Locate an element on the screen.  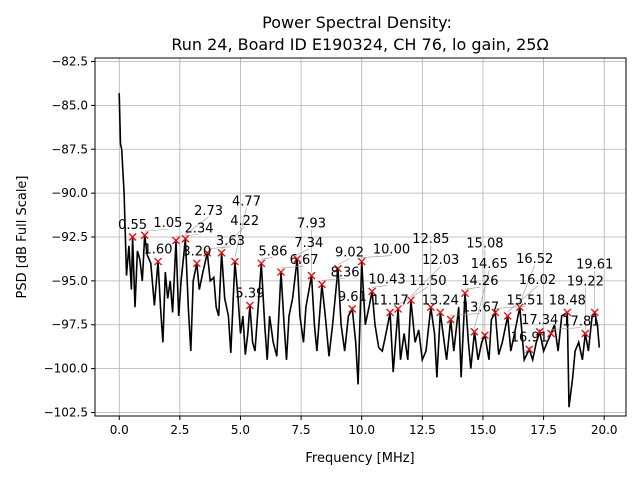
peak-label: 19.61 is located at coordinates (594, 265).